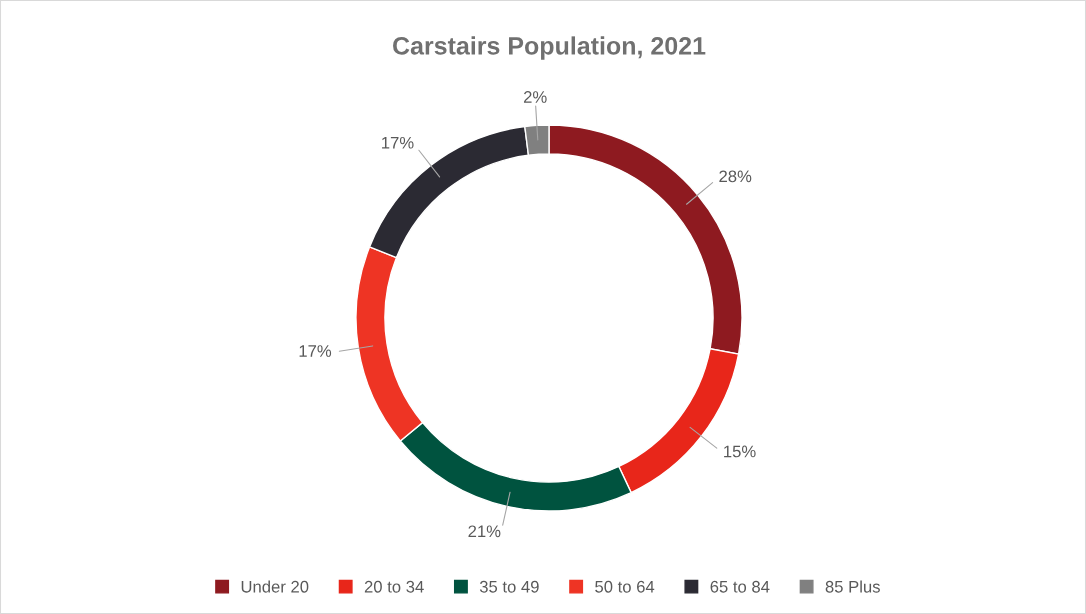 This screenshot has height=614, width=1086. What do you see at coordinates (625, 586) in the screenshot?
I see `legend-label: 50 to 64` at bounding box center [625, 586].